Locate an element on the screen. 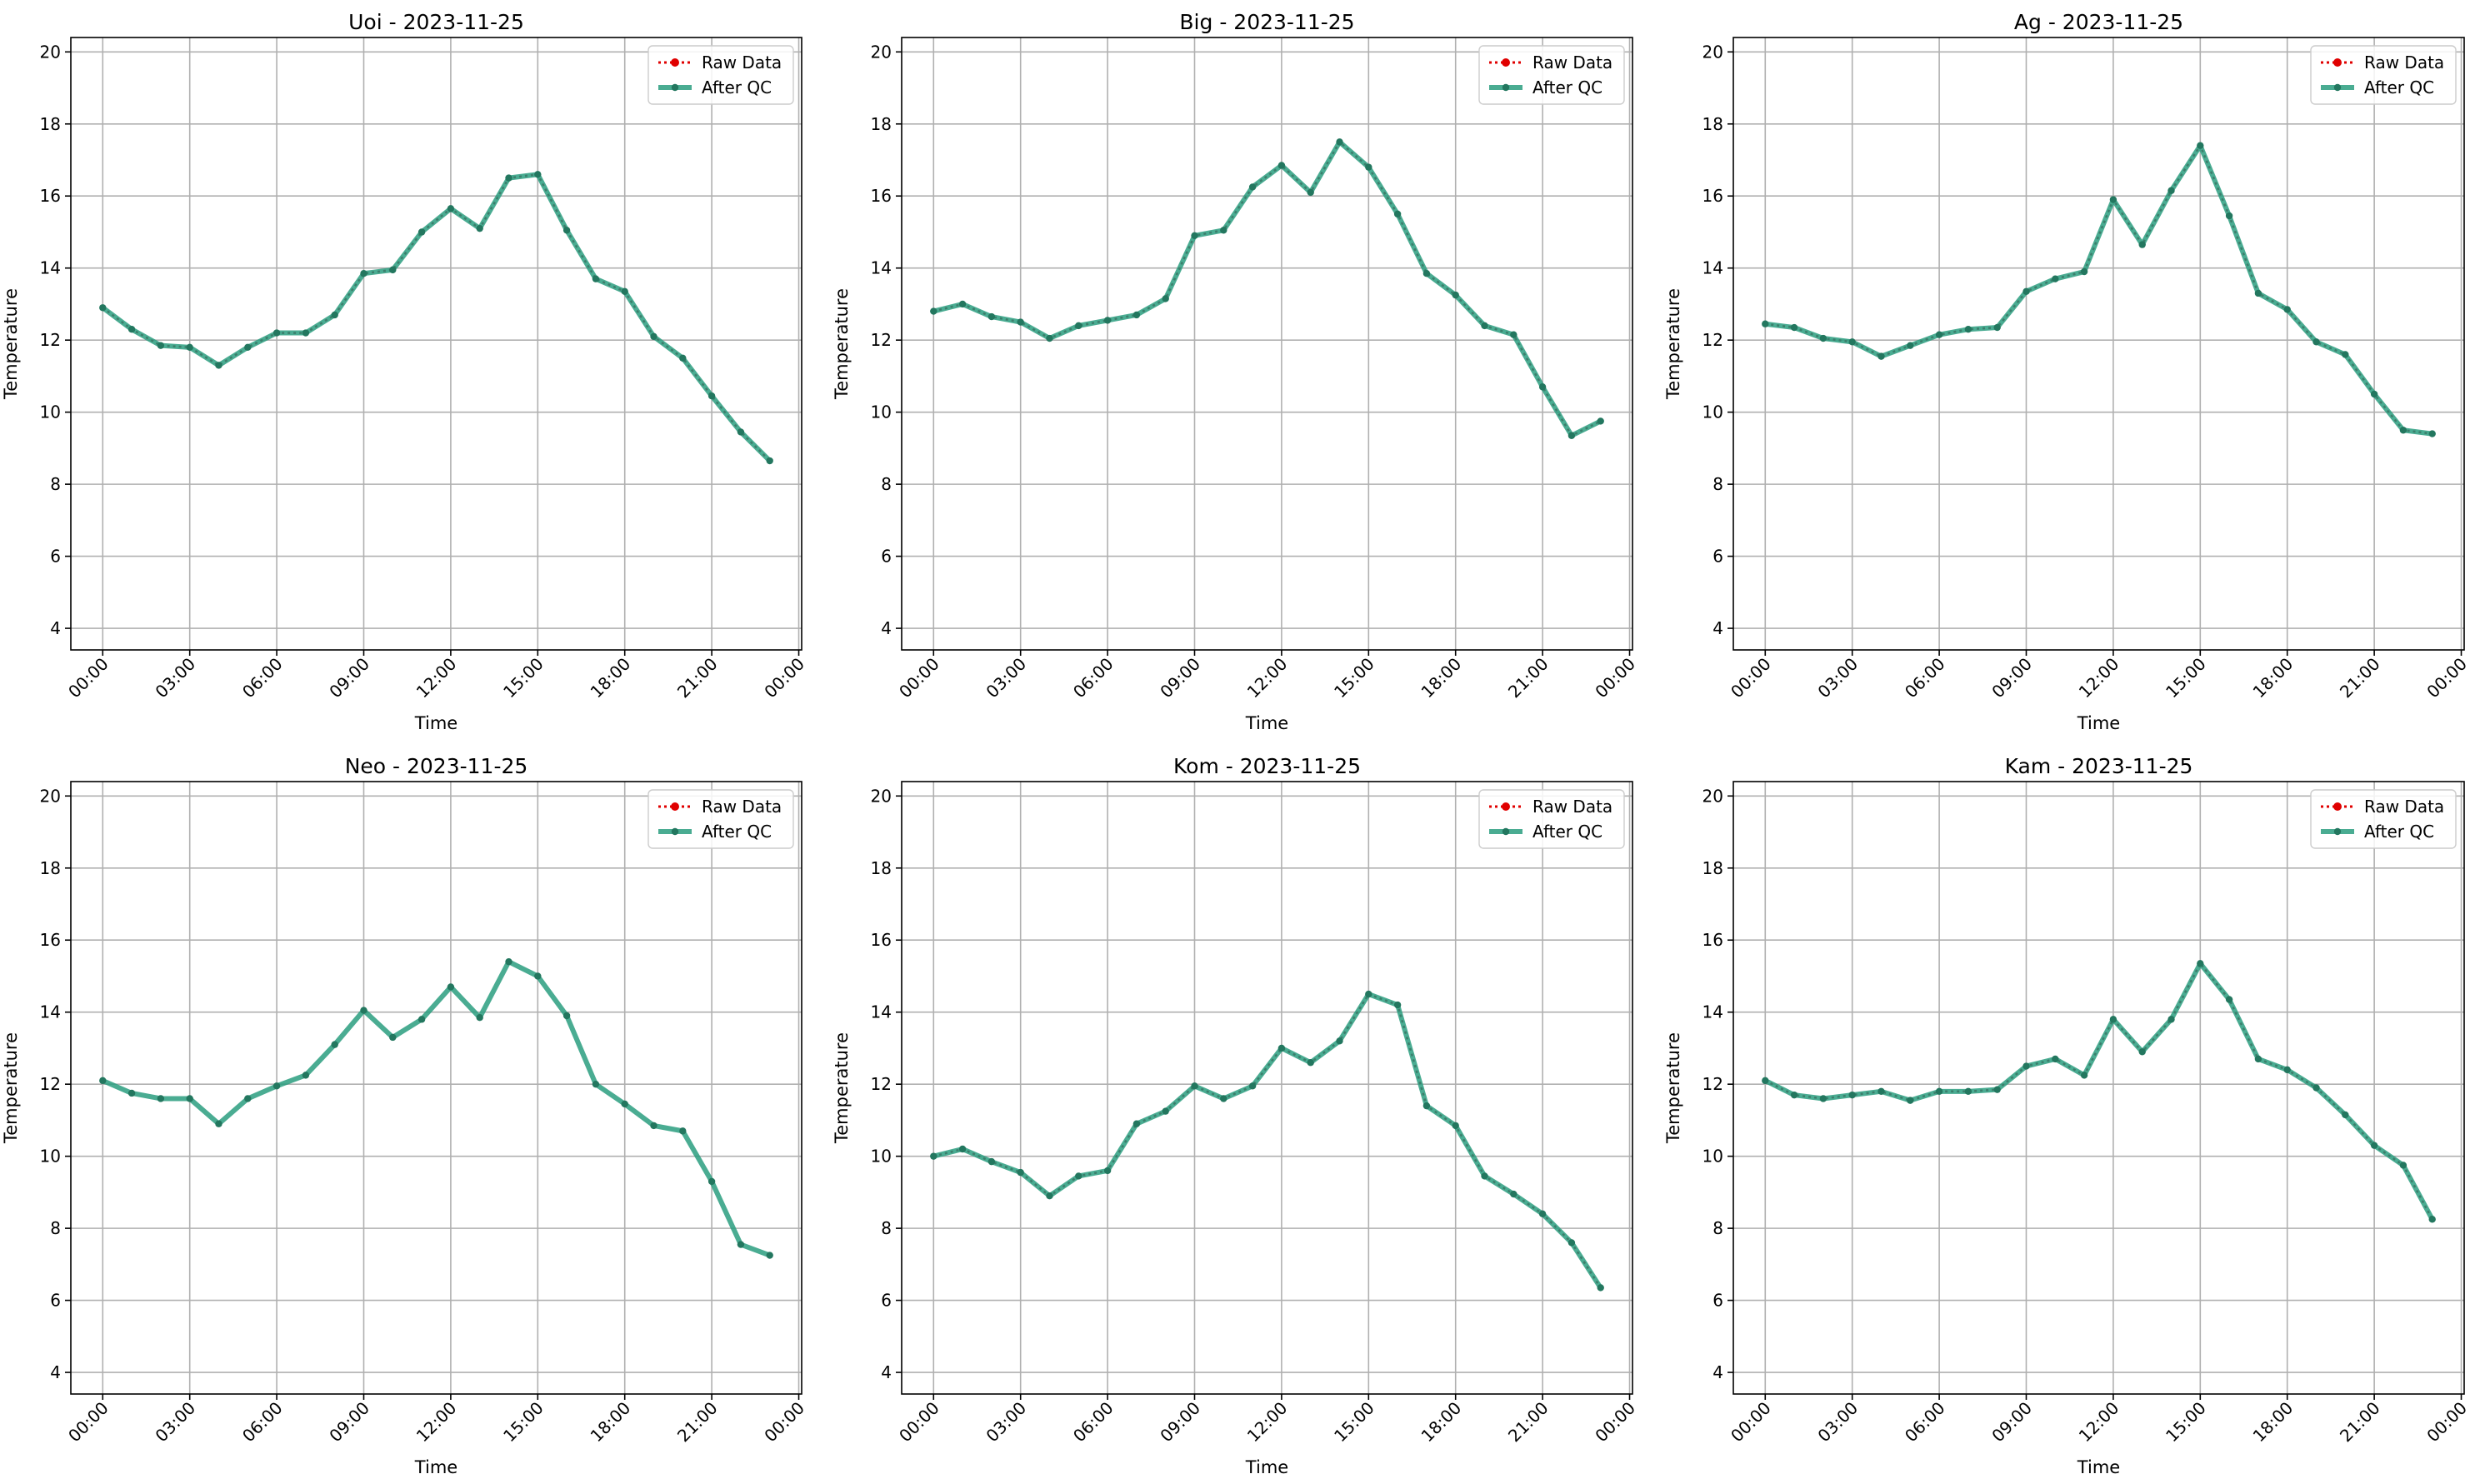 This screenshot has width=2485, height=1484. y-tick-label: 4 is located at coordinates (55, 1372).